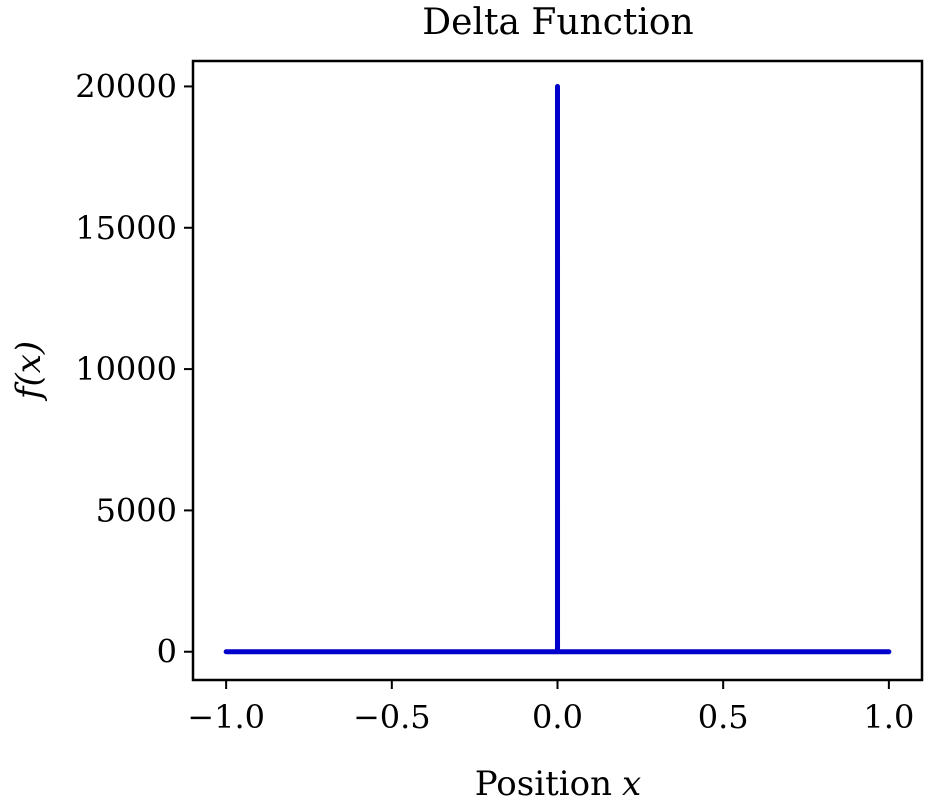 The height and width of the screenshot is (808, 952). I want to click on y-tick-label: 15000, so click(126, 228).